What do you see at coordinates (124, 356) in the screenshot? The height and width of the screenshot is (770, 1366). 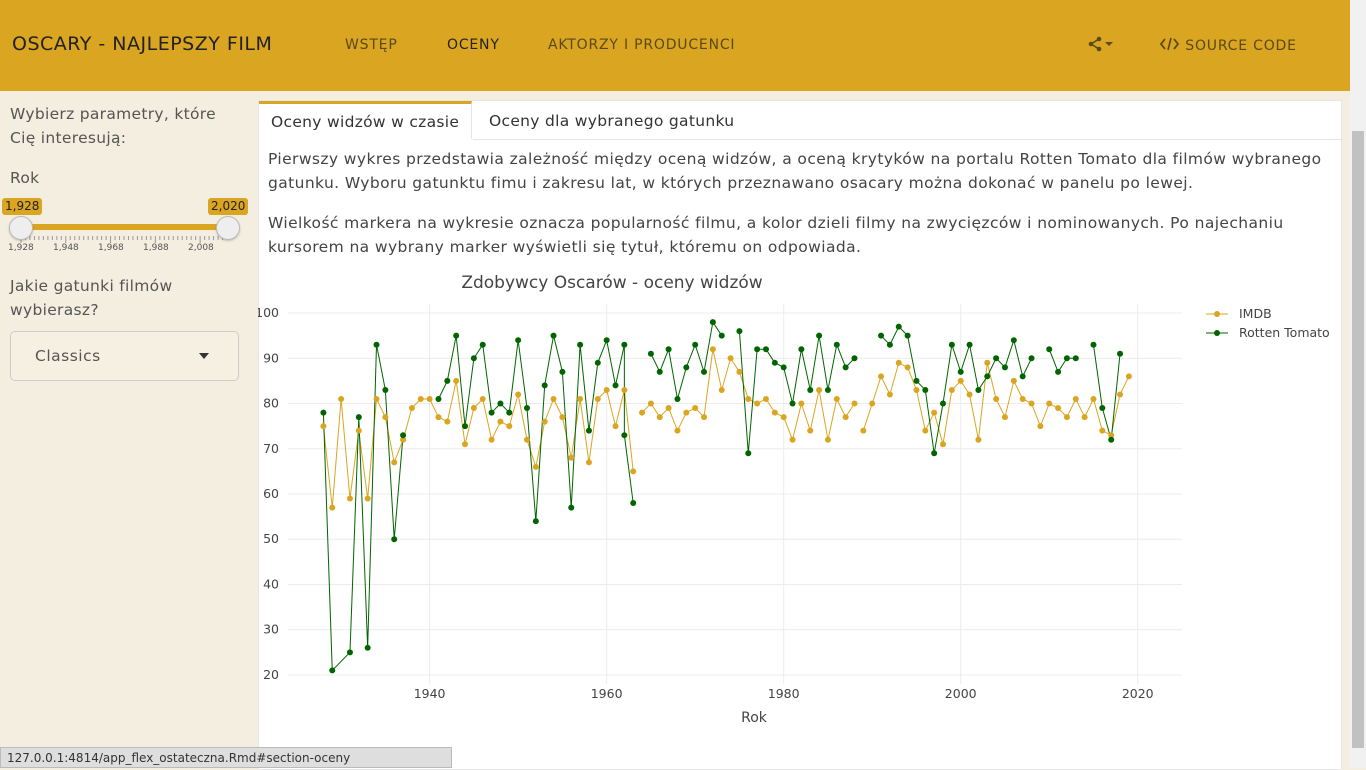 I see `genre-select: Classics` at bounding box center [124, 356].